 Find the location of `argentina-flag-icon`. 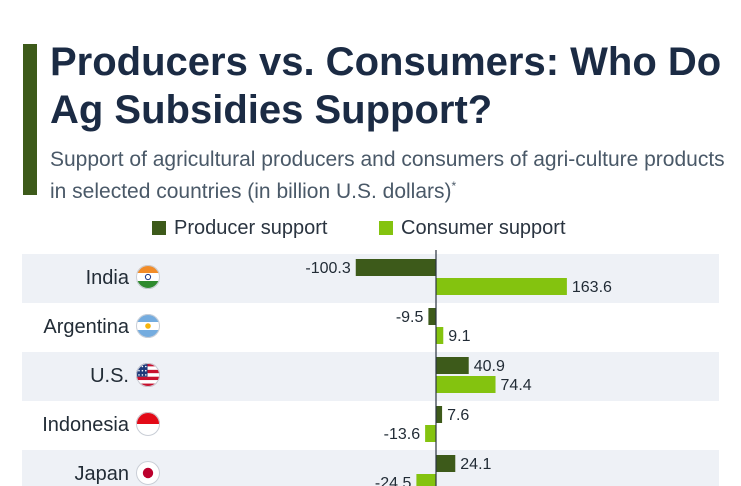

argentina-flag-icon is located at coordinates (148, 326).